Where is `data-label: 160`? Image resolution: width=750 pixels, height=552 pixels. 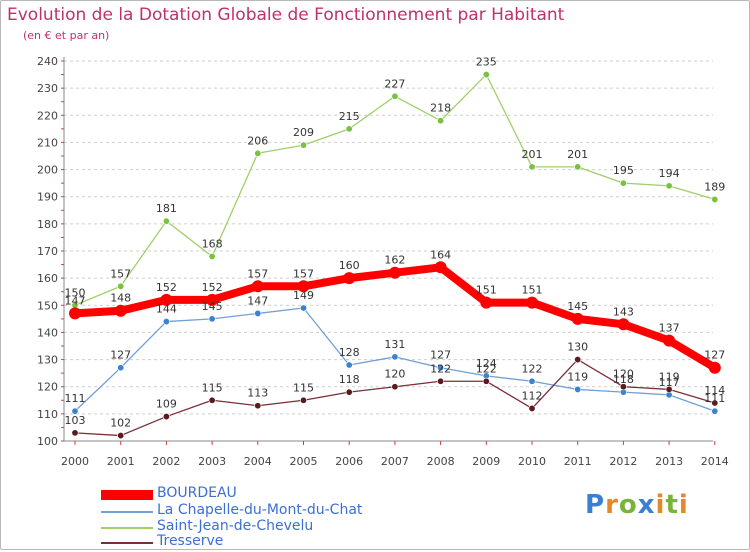
data-label: 160 is located at coordinates (349, 265).